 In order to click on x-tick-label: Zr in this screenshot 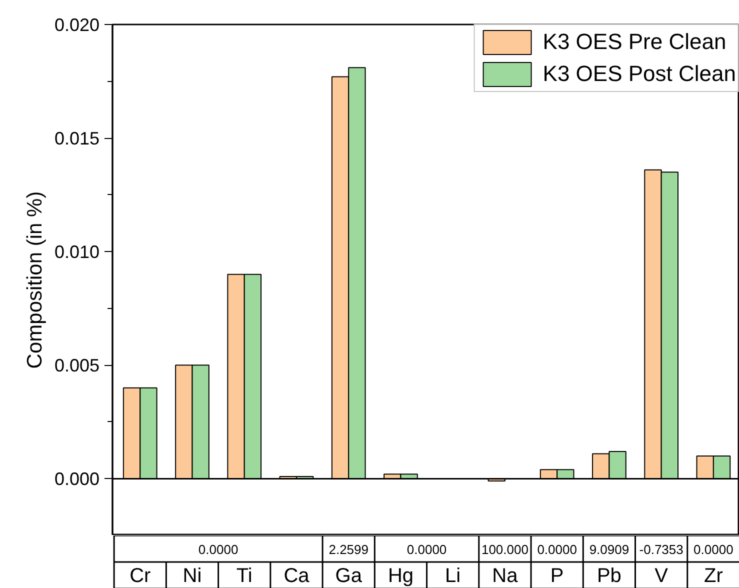, I will do `click(714, 575)`.